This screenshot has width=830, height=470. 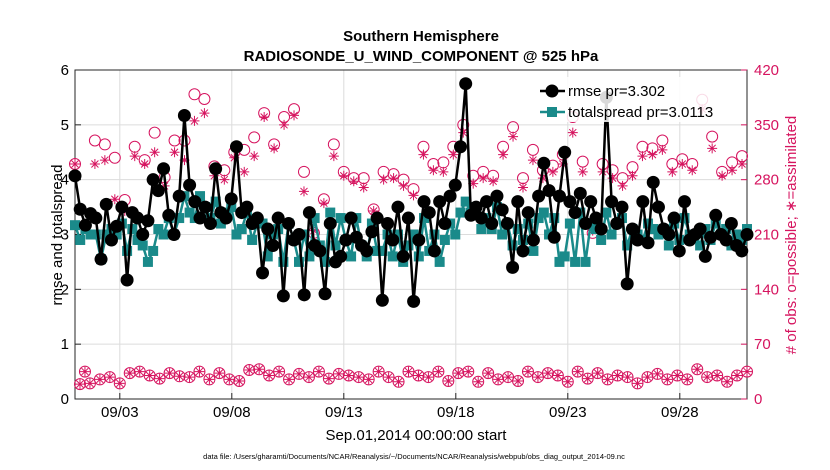 I want to click on y-left-tick-label: 1, so click(x=65, y=344).